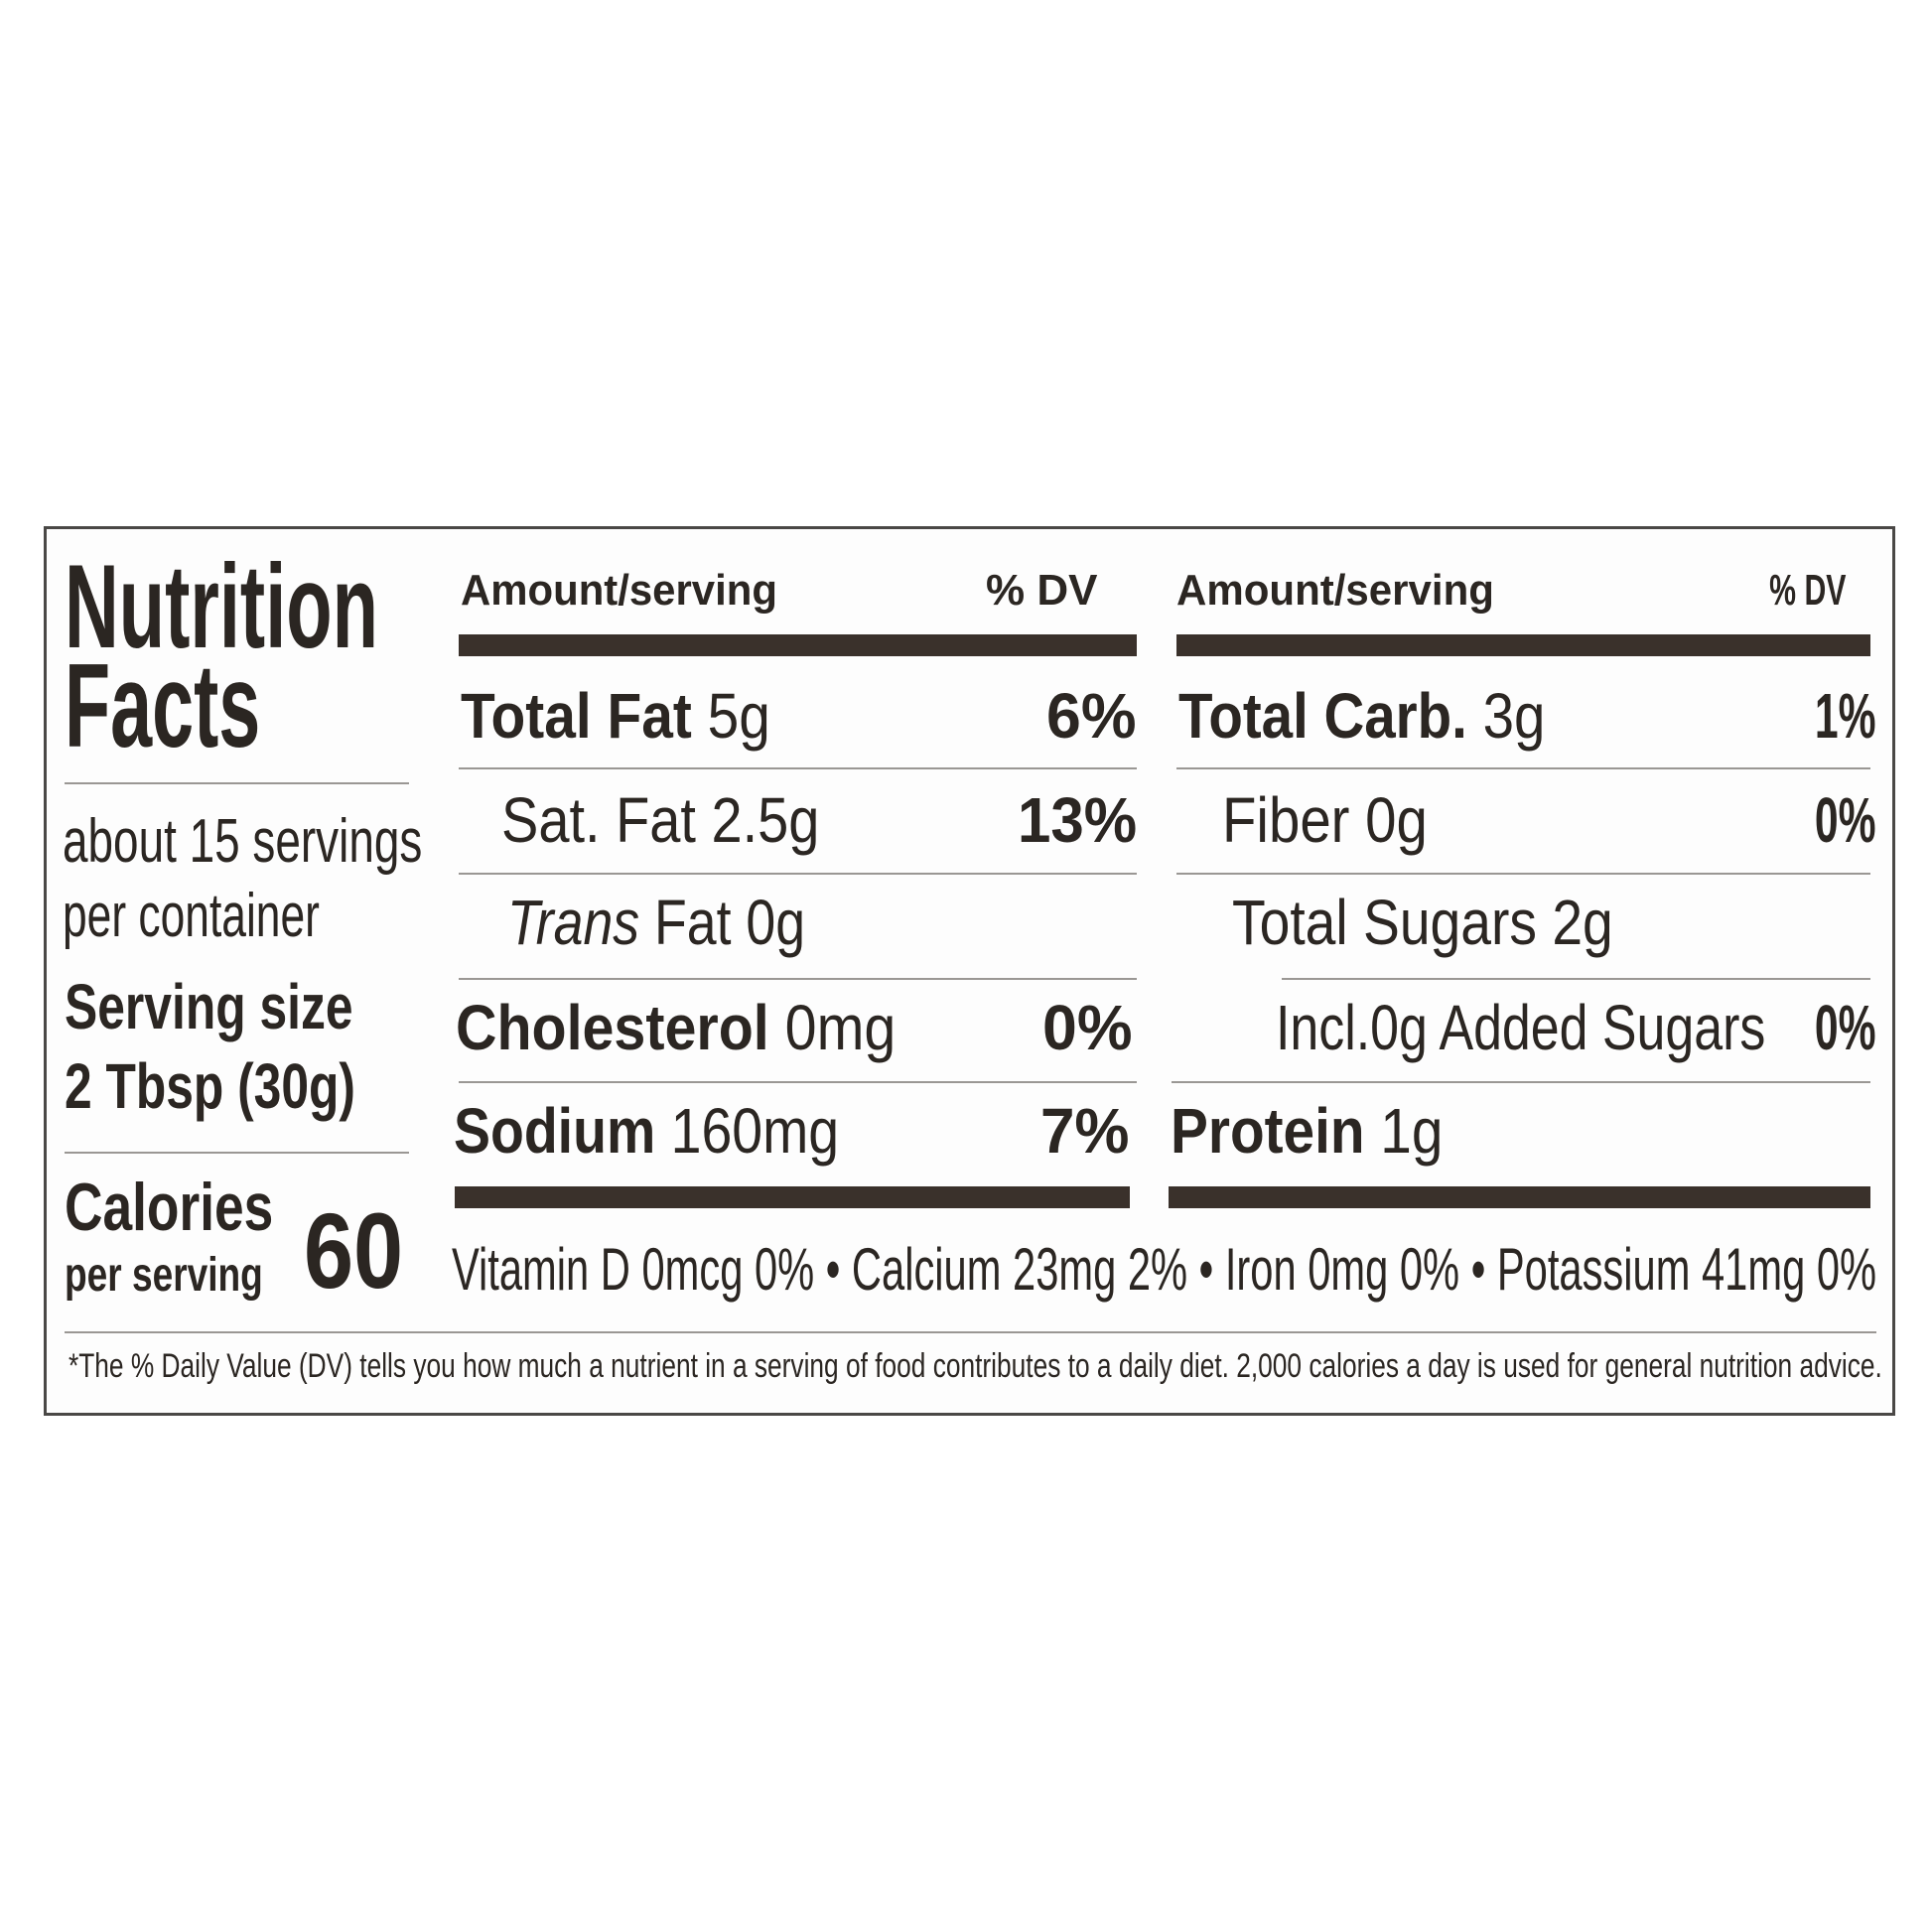  I want to click on calories-value: 60, so click(354, 1250).